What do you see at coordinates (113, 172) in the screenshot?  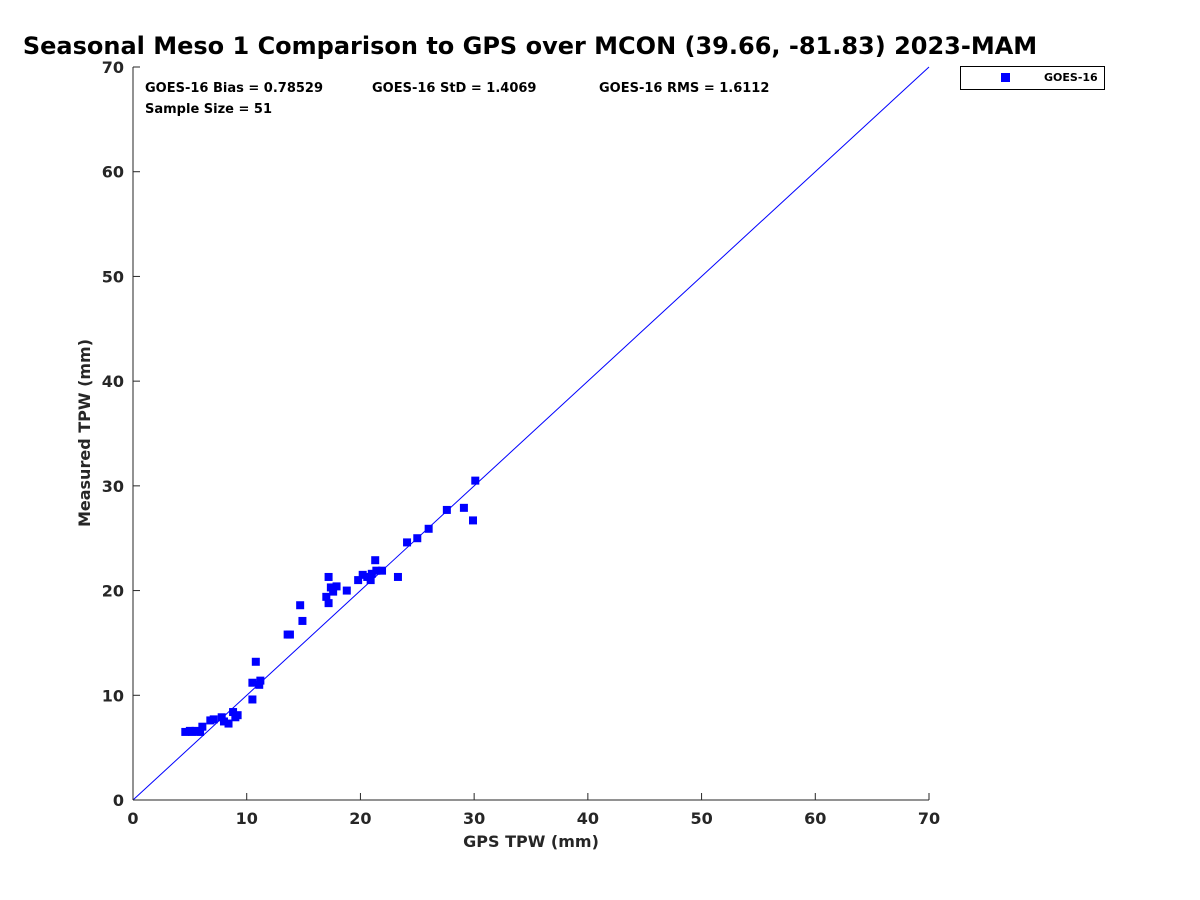 I see `y-tick-label: 60` at bounding box center [113, 172].